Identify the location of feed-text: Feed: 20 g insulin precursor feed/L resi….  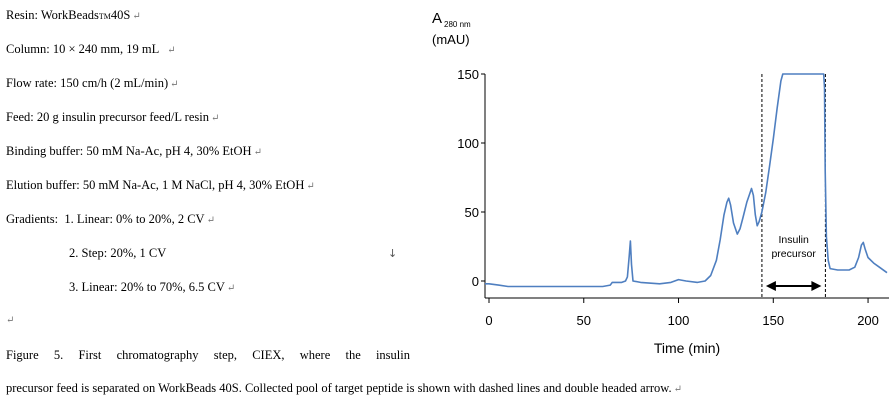
(107, 117).